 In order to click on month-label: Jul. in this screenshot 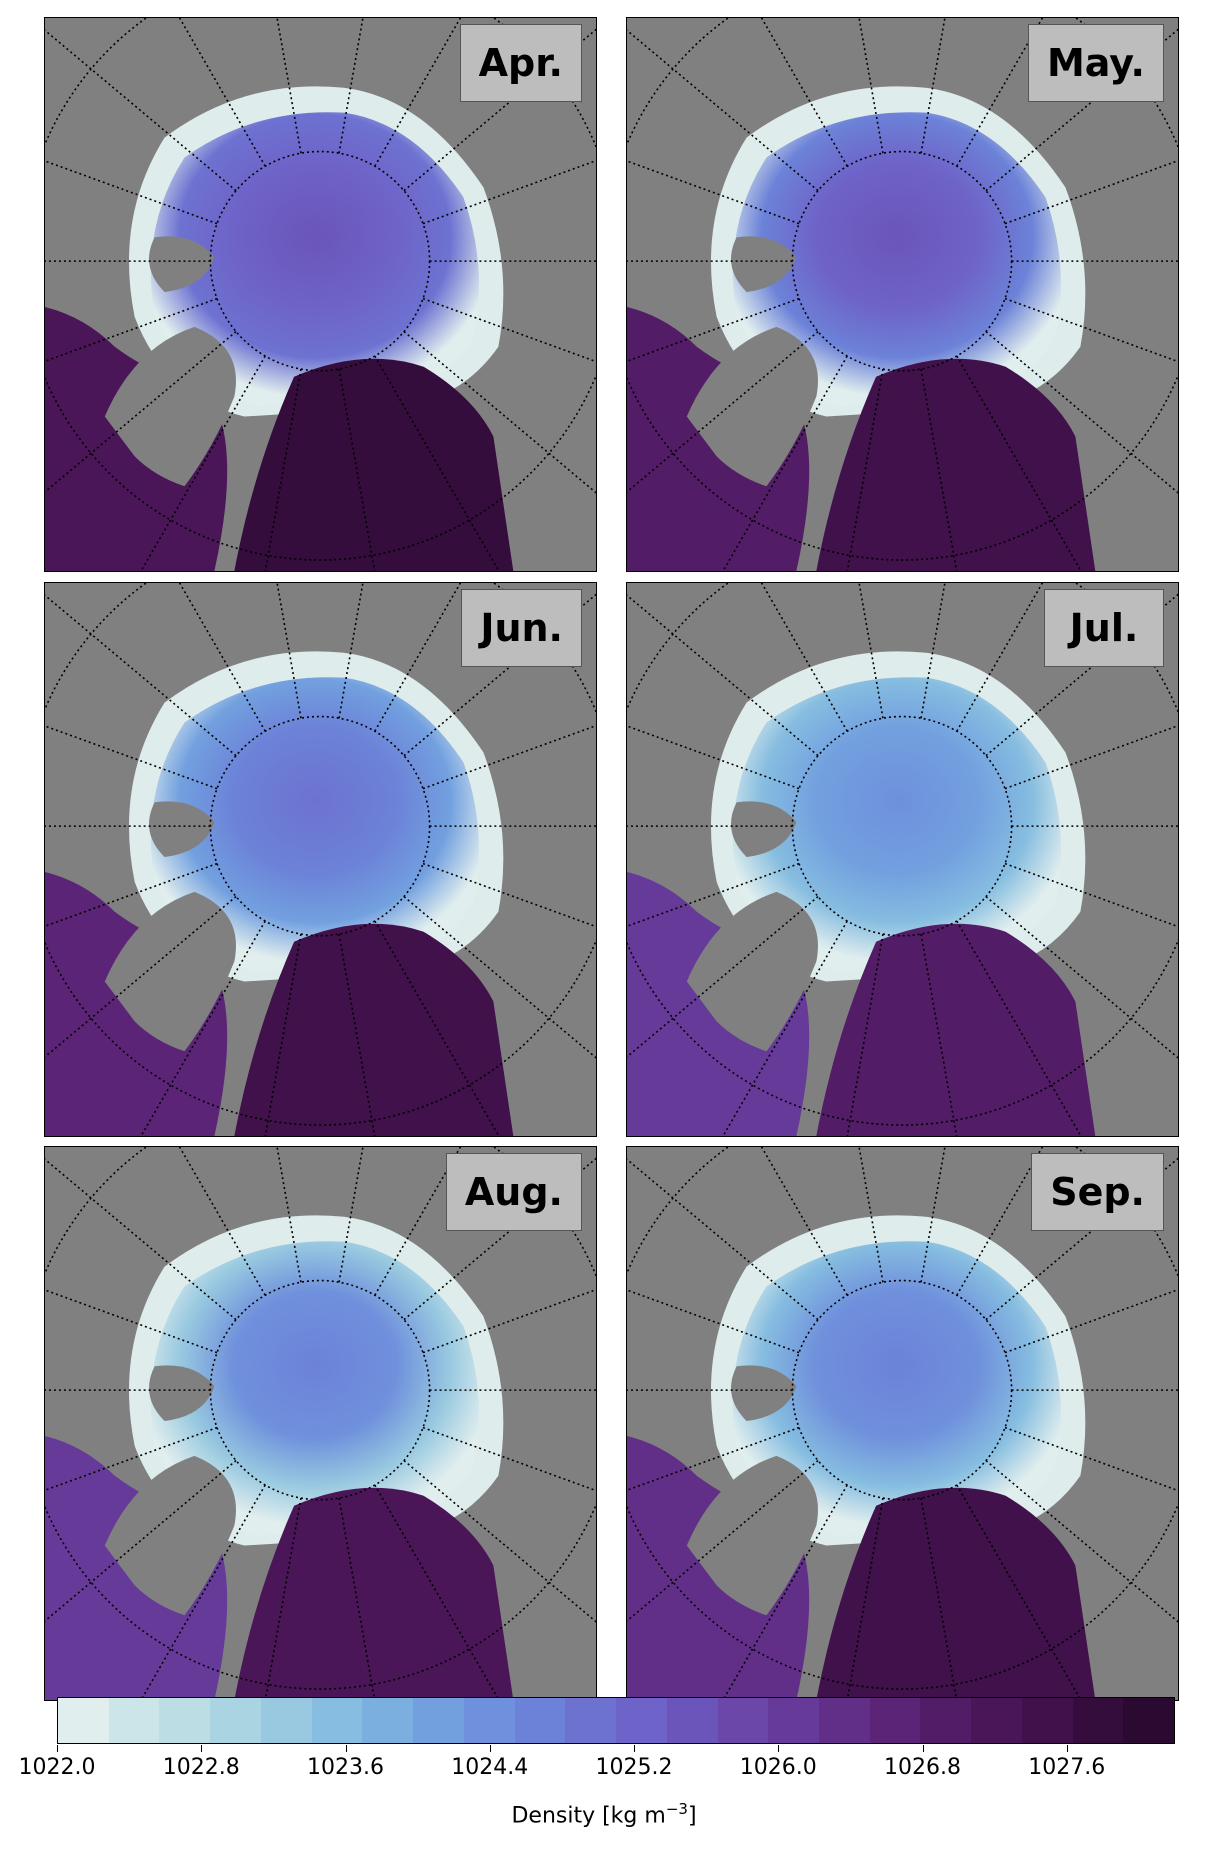, I will do `click(1104, 628)`.